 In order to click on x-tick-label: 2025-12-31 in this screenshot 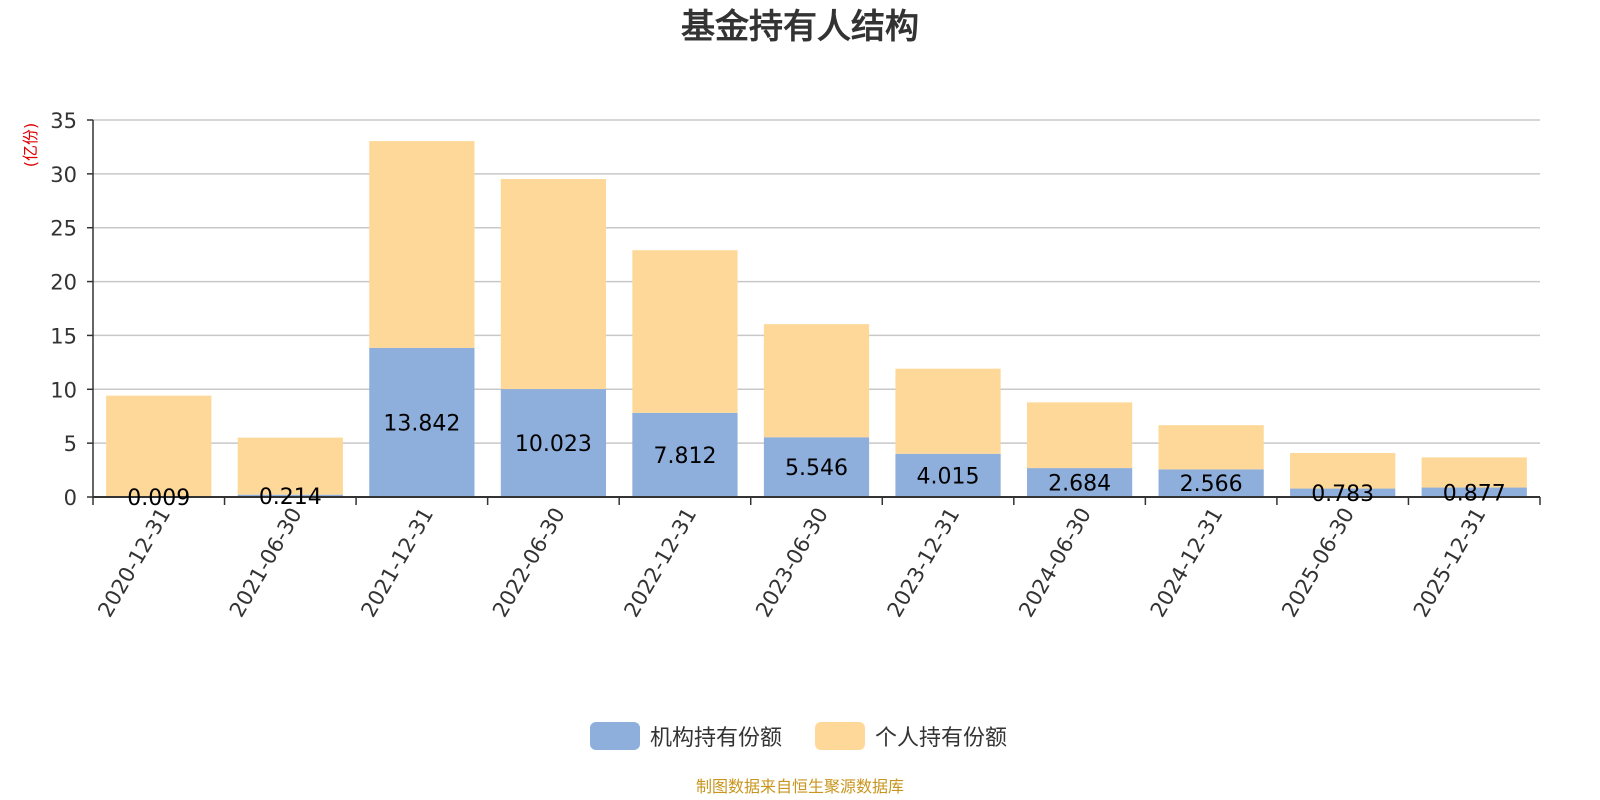, I will do `click(1450, 563)`.